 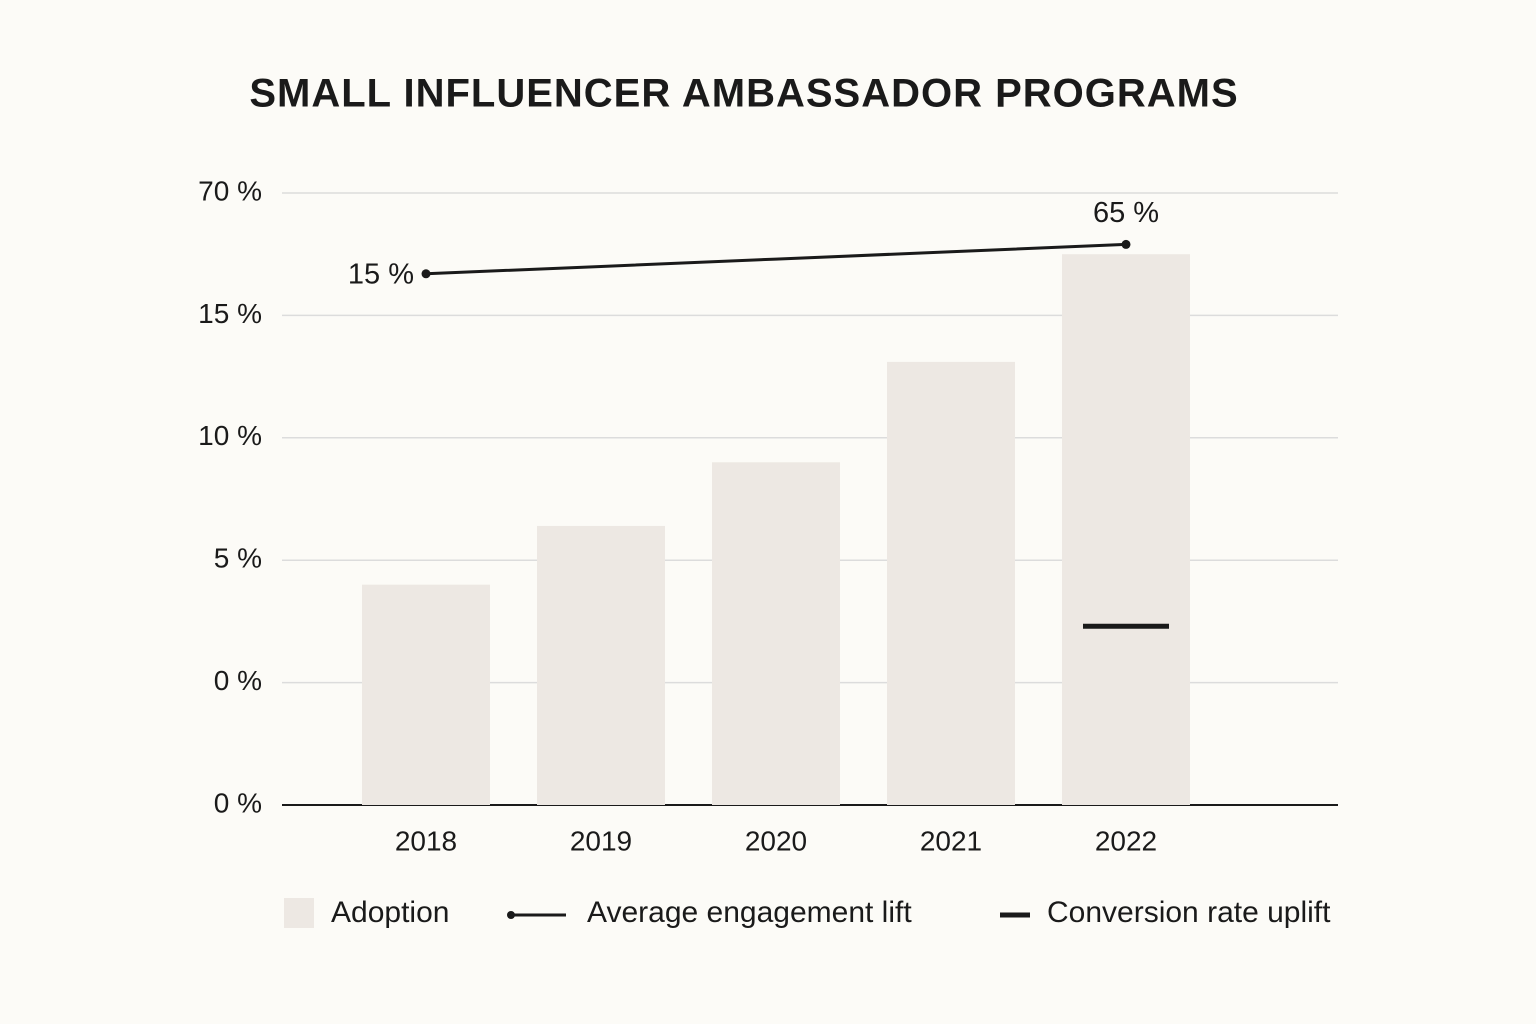 What do you see at coordinates (776, 840) in the screenshot?
I see `x-tick-label: 2020` at bounding box center [776, 840].